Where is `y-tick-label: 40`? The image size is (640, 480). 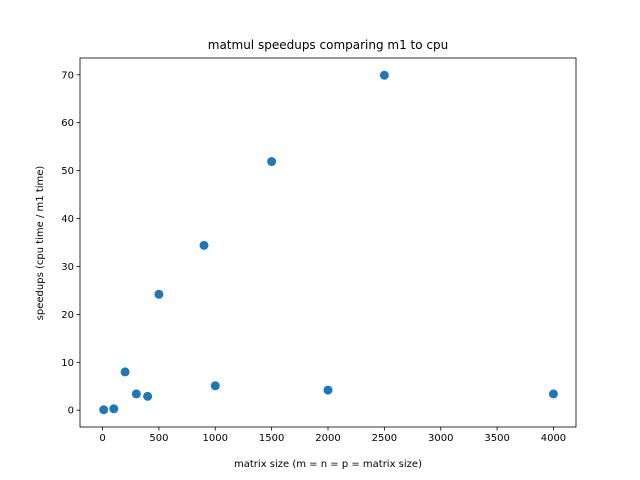
y-tick-label: 40 is located at coordinates (67, 219).